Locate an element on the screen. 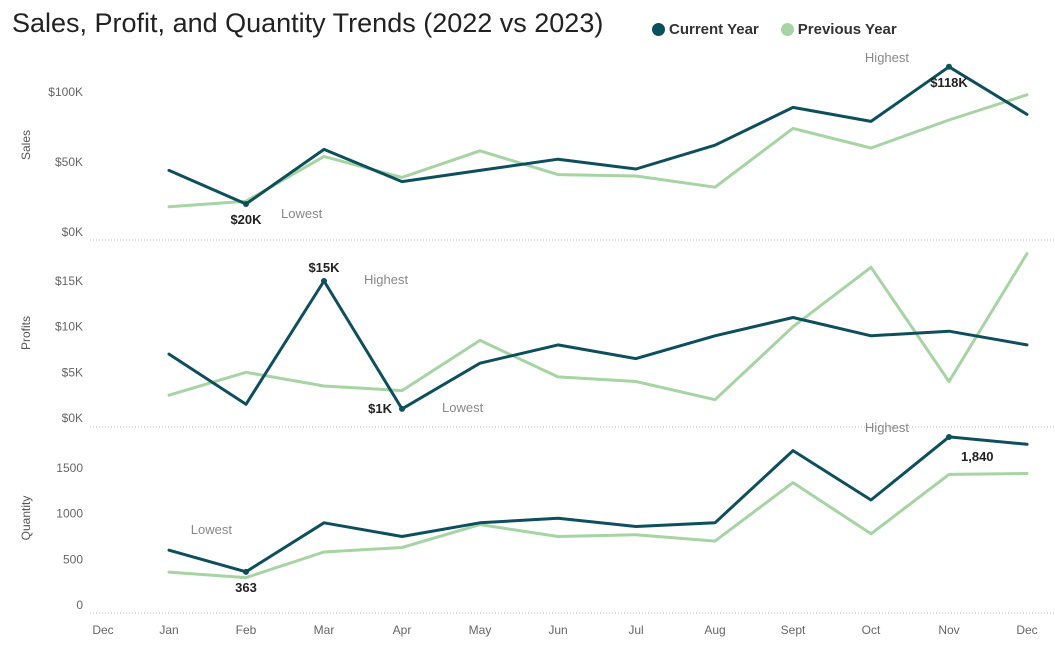 The width and height of the screenshot is (1055, 647). sales-tick-label: $100K is located at coordinates (65, 92).